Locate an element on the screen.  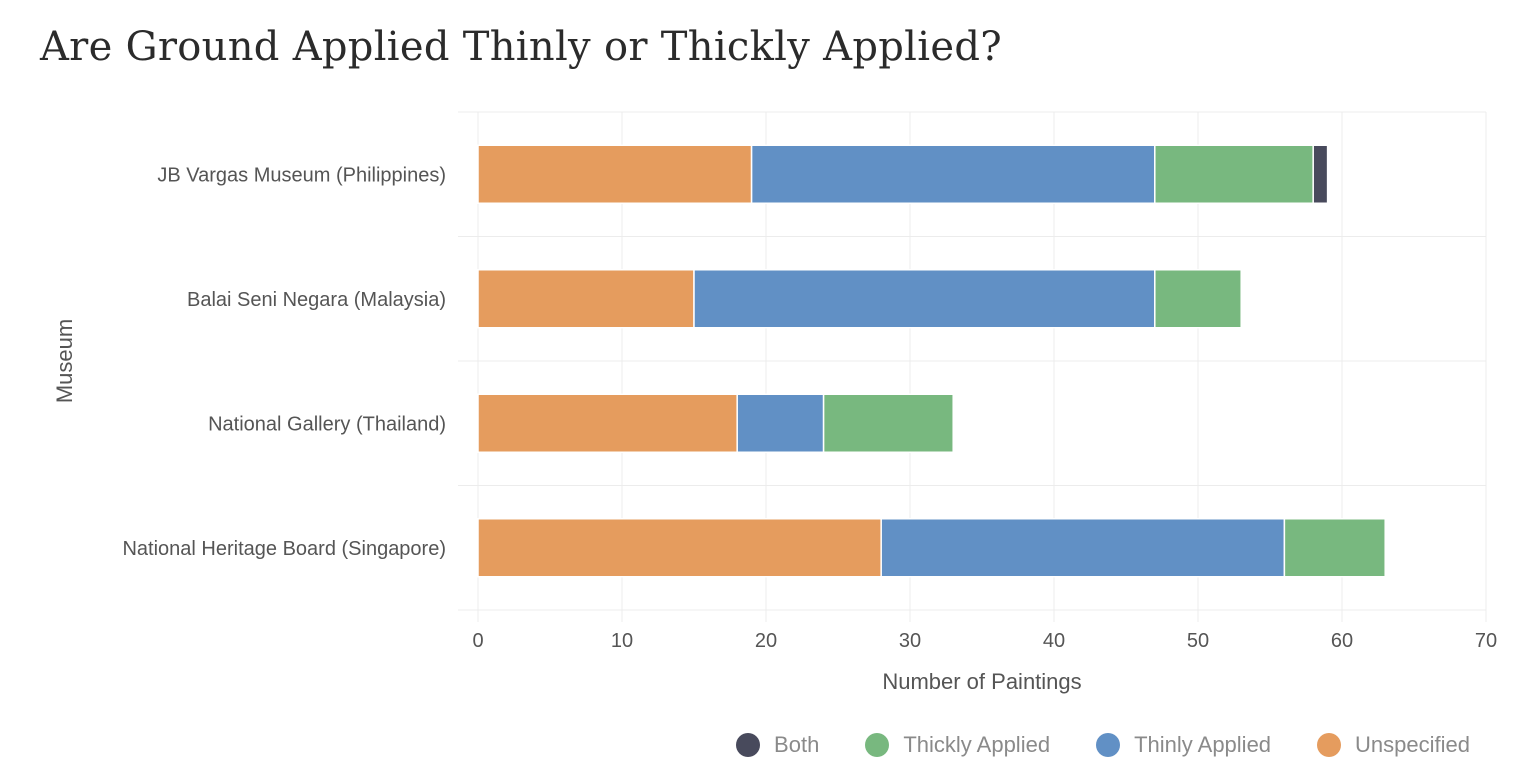
legend-item: Thinly Applied is located at coordinates (1183, 745).